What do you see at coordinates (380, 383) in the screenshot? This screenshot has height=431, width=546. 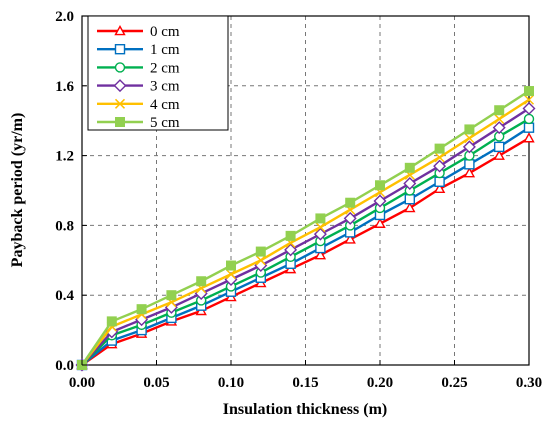 I see `x-tick-label: 0.20` at bounding box center [380, 383].